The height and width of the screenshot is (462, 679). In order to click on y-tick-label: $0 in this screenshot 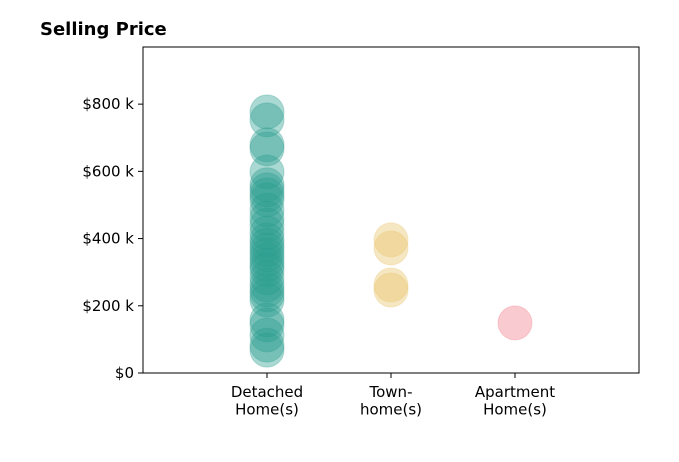, I will do `click(124, 373)`.